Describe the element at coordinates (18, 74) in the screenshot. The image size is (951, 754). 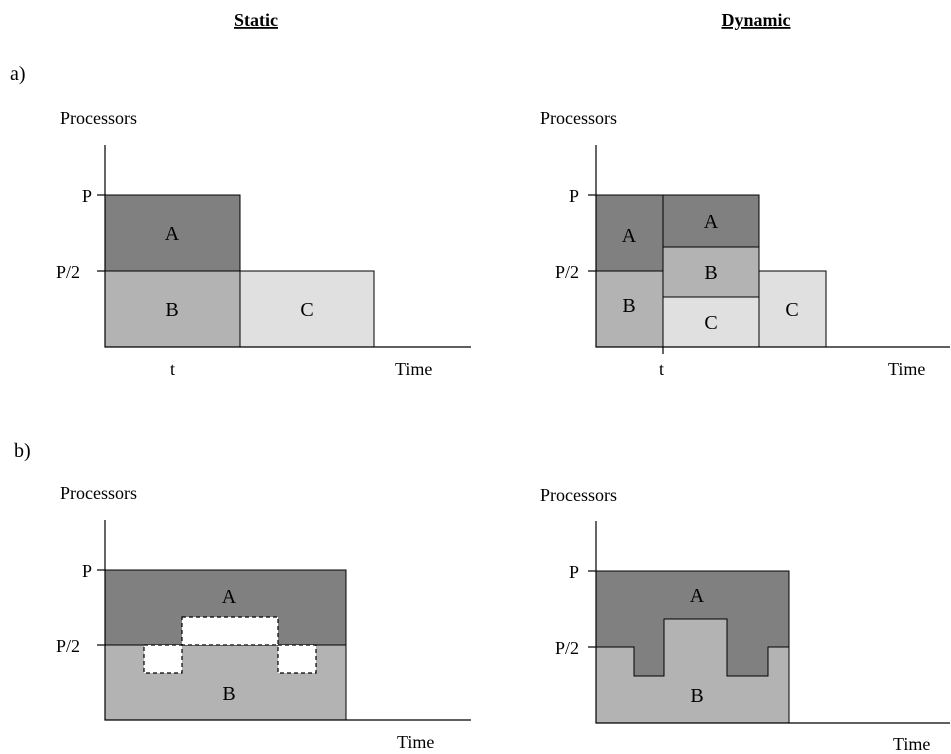
I see `part-a-label: a)` at that location.